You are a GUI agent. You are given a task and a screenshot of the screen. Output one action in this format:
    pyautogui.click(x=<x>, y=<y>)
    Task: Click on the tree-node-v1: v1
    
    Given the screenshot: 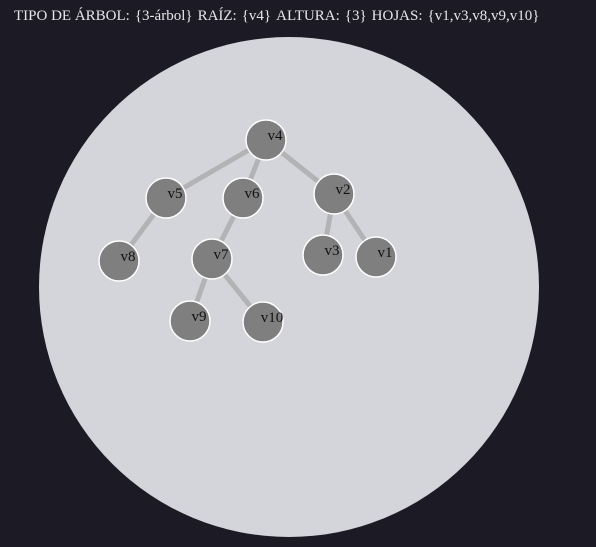 What is the action you would take?
    pyautogui.click(x=376, y=257)
    